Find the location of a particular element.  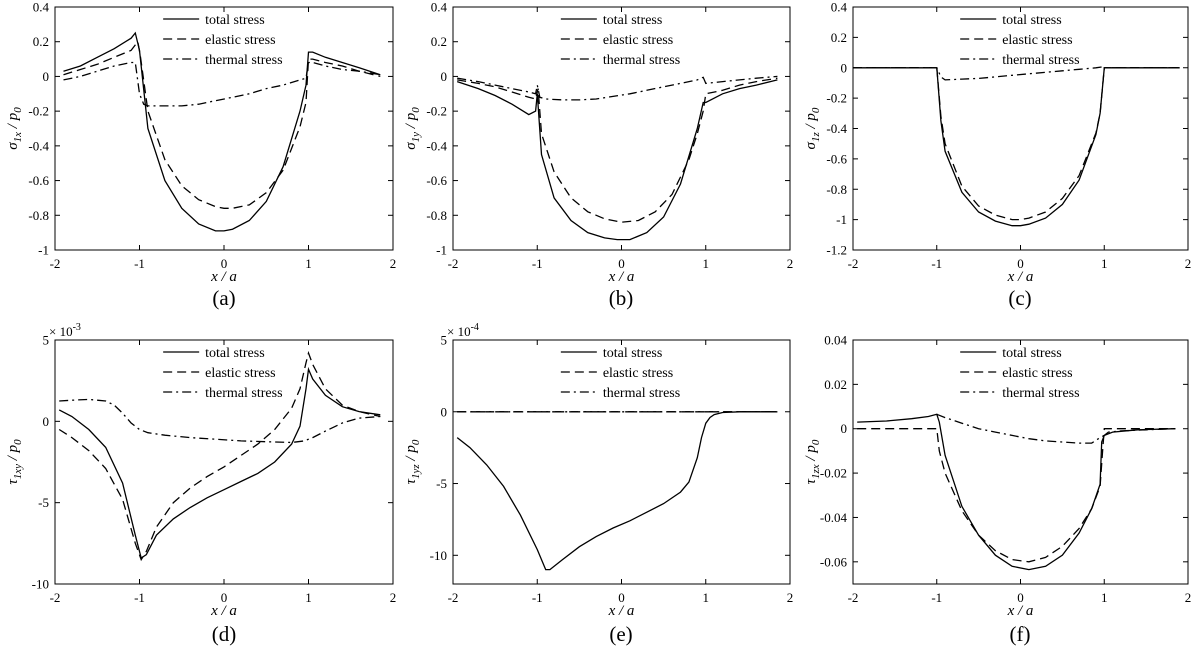

panel-caption: (a) is located at coordinates (223, 298).